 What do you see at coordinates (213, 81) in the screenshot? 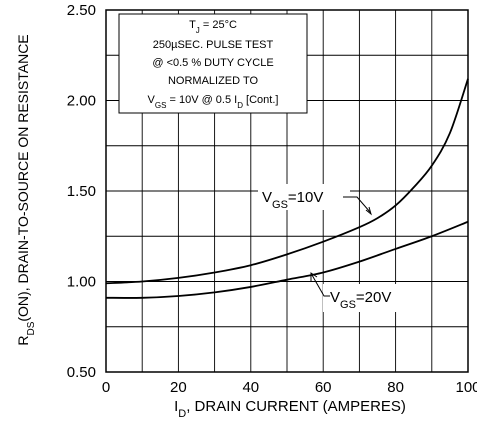
I see `conditions-line-4: NORMALIZED TO` at bounding box center [213, 81].